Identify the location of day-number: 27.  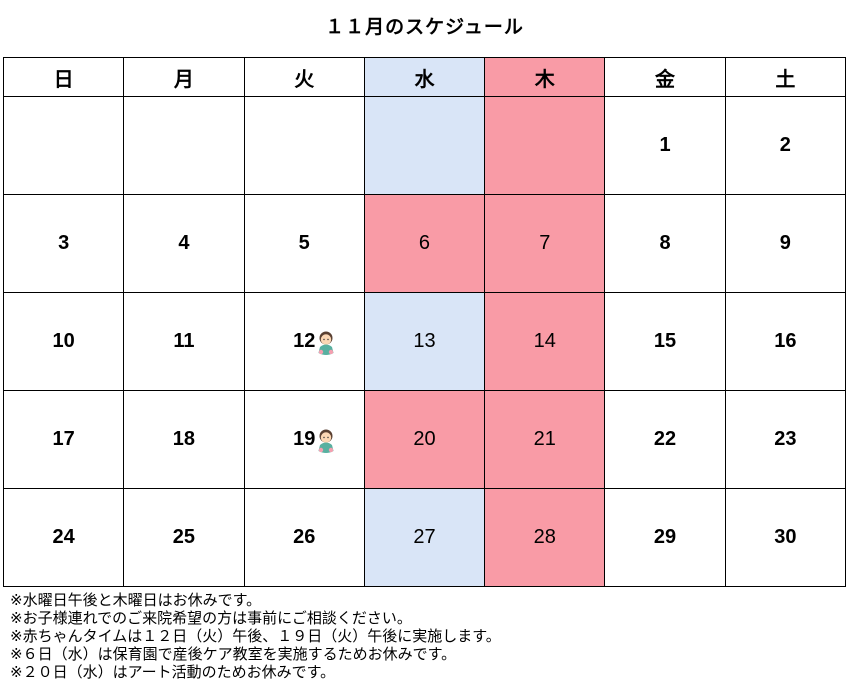
(424, 537).